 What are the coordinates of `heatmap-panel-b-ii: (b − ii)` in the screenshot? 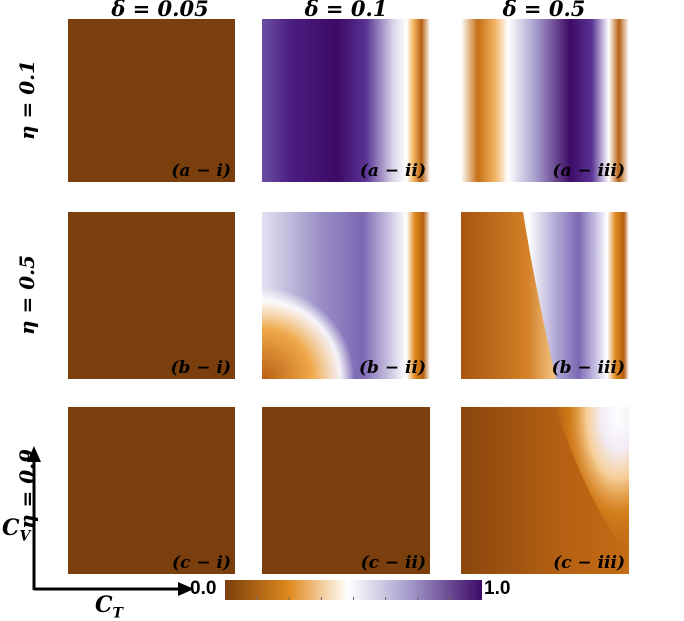 It's located at (346, 295).